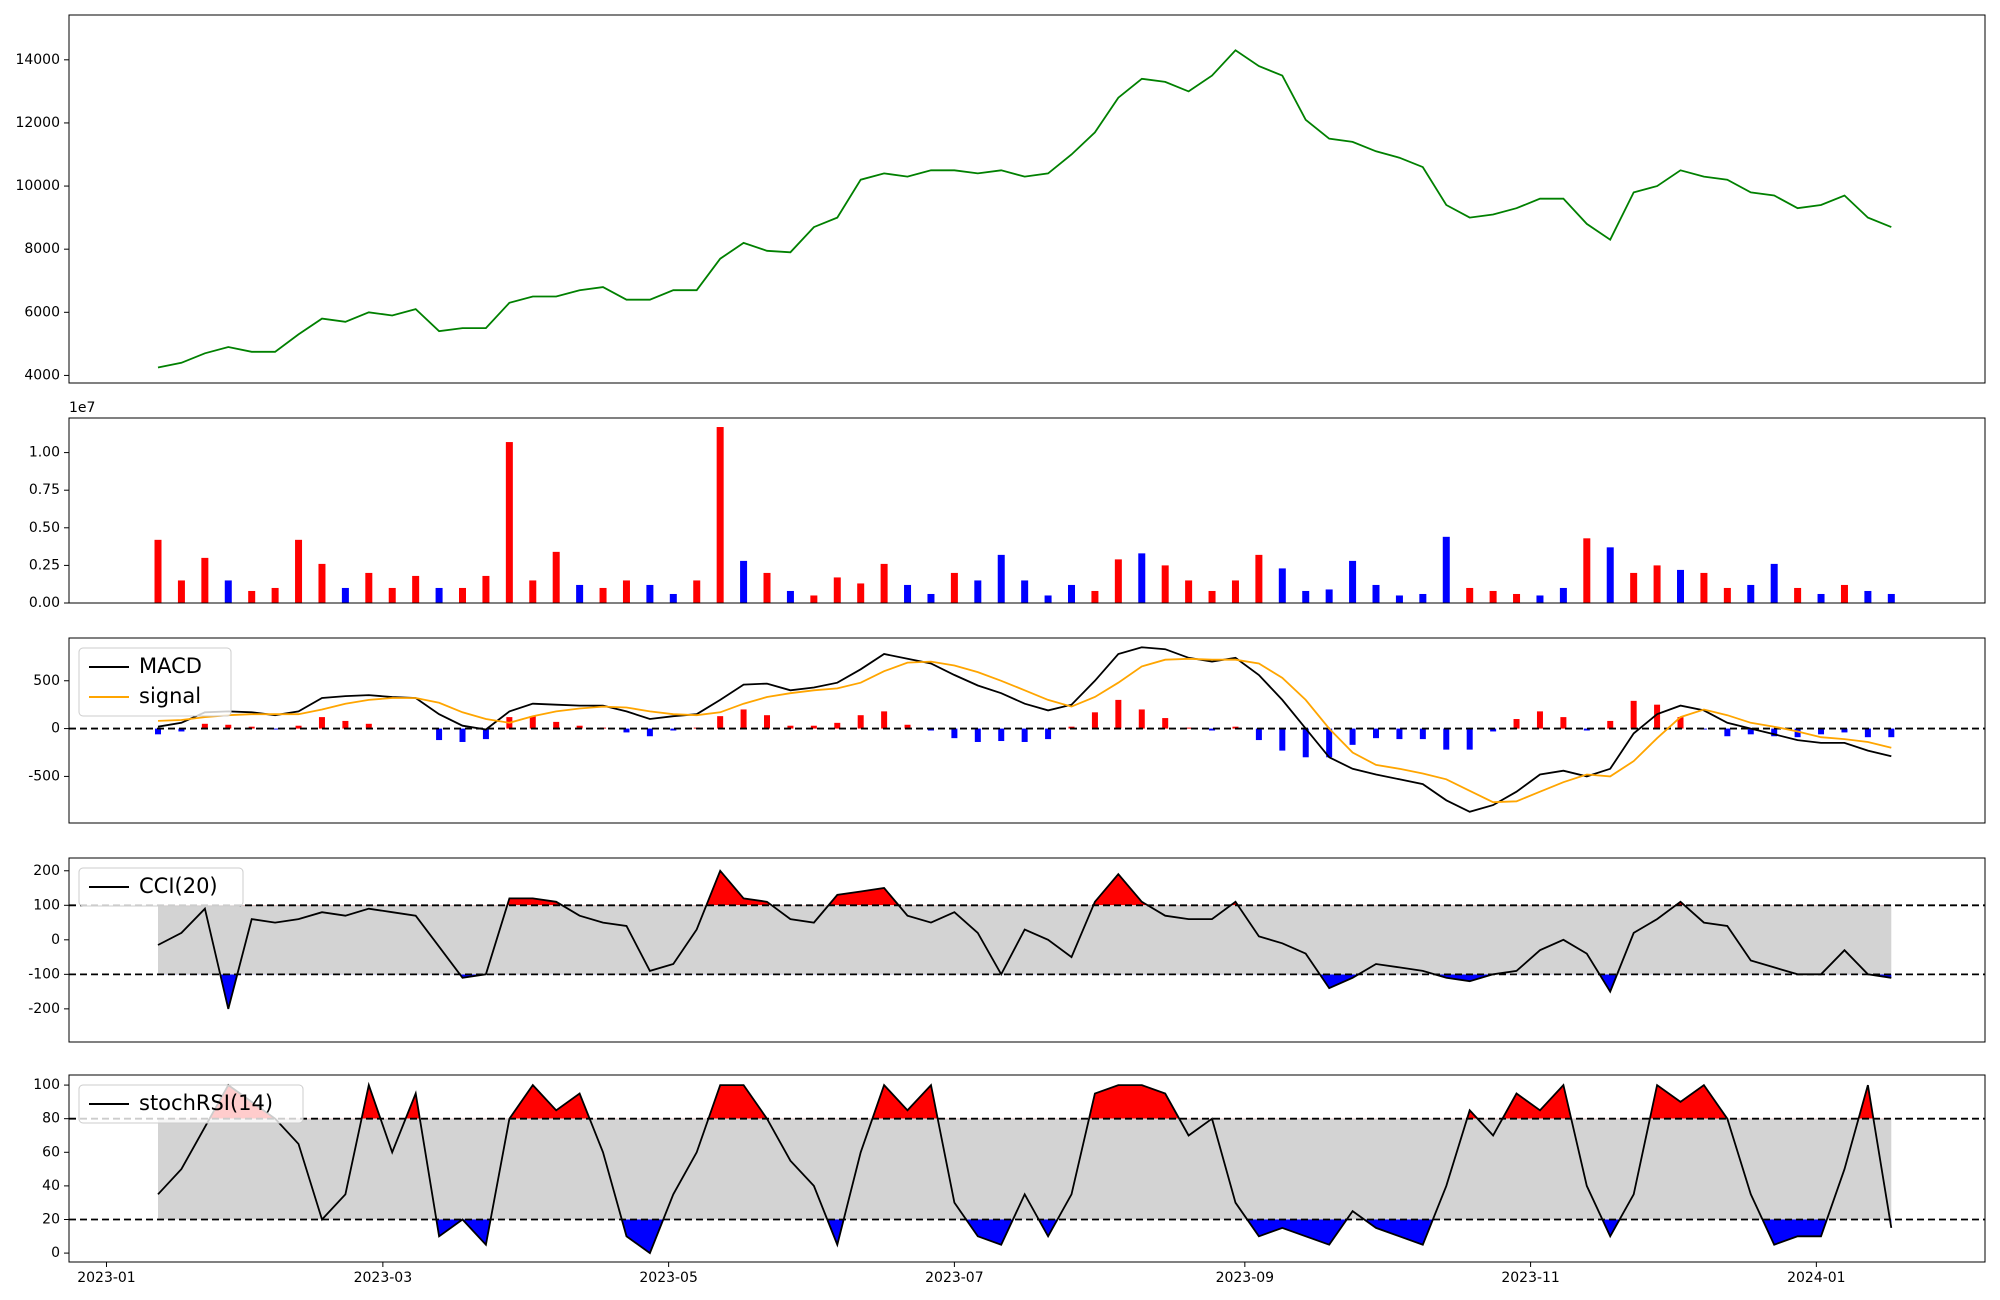 Image resolution: width=2000 pixels, height=1300 pixels. I want to click on y-tick-label: 8000, so click(42, 249).